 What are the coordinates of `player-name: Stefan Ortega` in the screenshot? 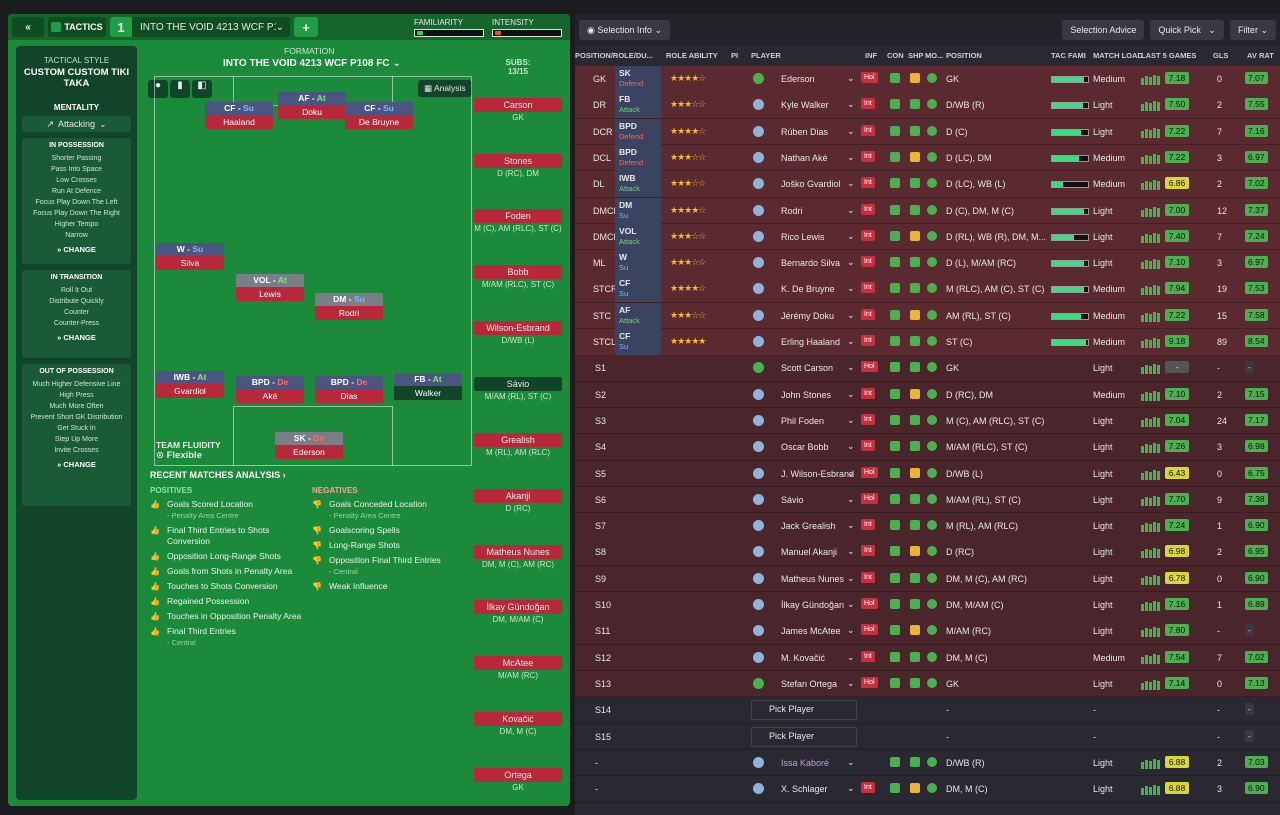 It's located at (809, 683).